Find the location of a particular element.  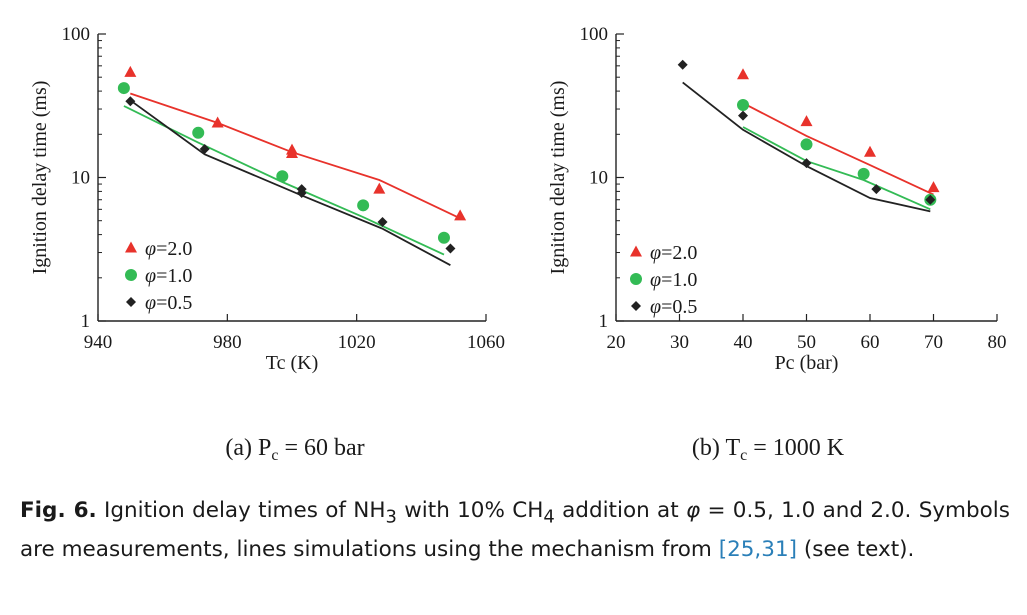

panel-caption-rest: = 1000 K is located at coordinates (796, 448).